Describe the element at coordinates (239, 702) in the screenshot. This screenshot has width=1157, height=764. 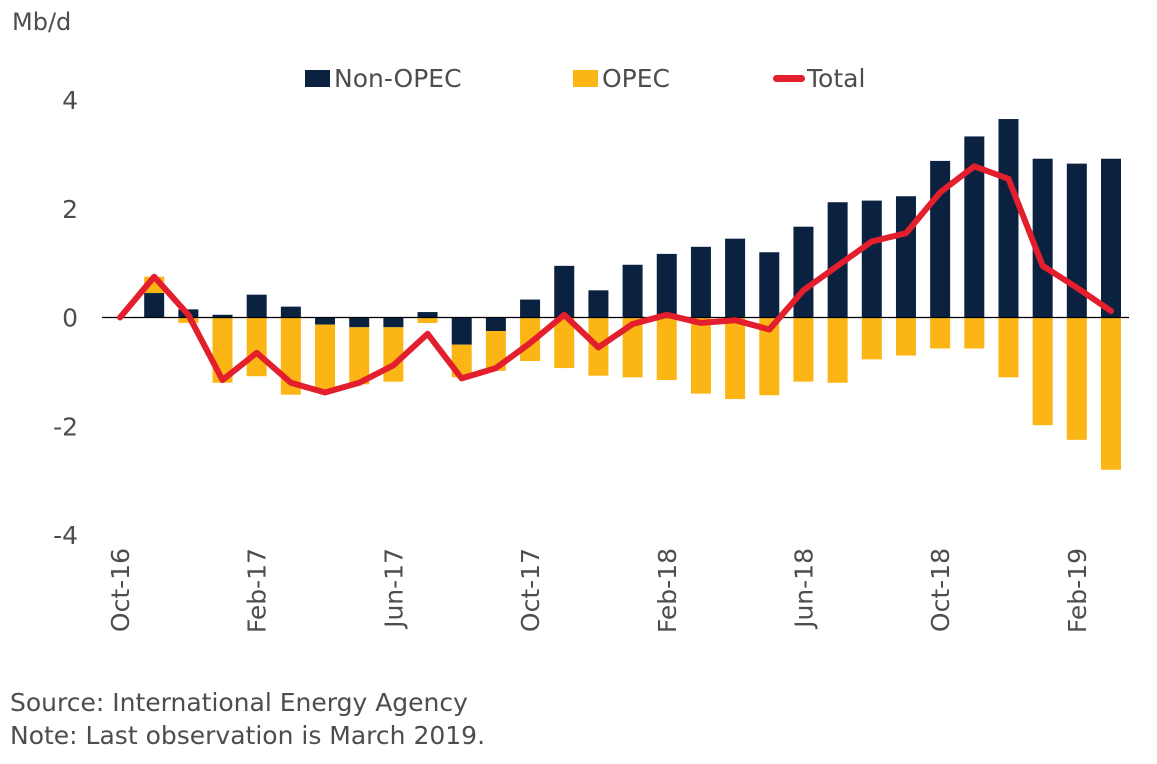
I see `source-note: Source: International Energy Agency` at that location.